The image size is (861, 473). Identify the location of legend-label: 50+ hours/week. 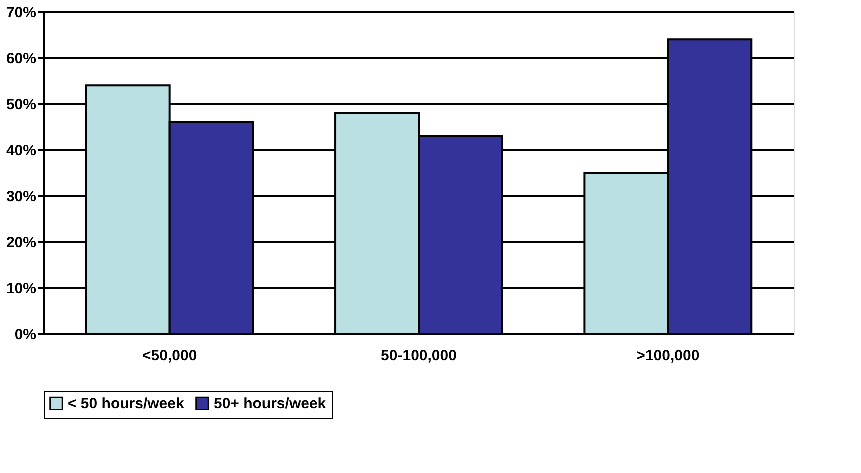
(270, 404).